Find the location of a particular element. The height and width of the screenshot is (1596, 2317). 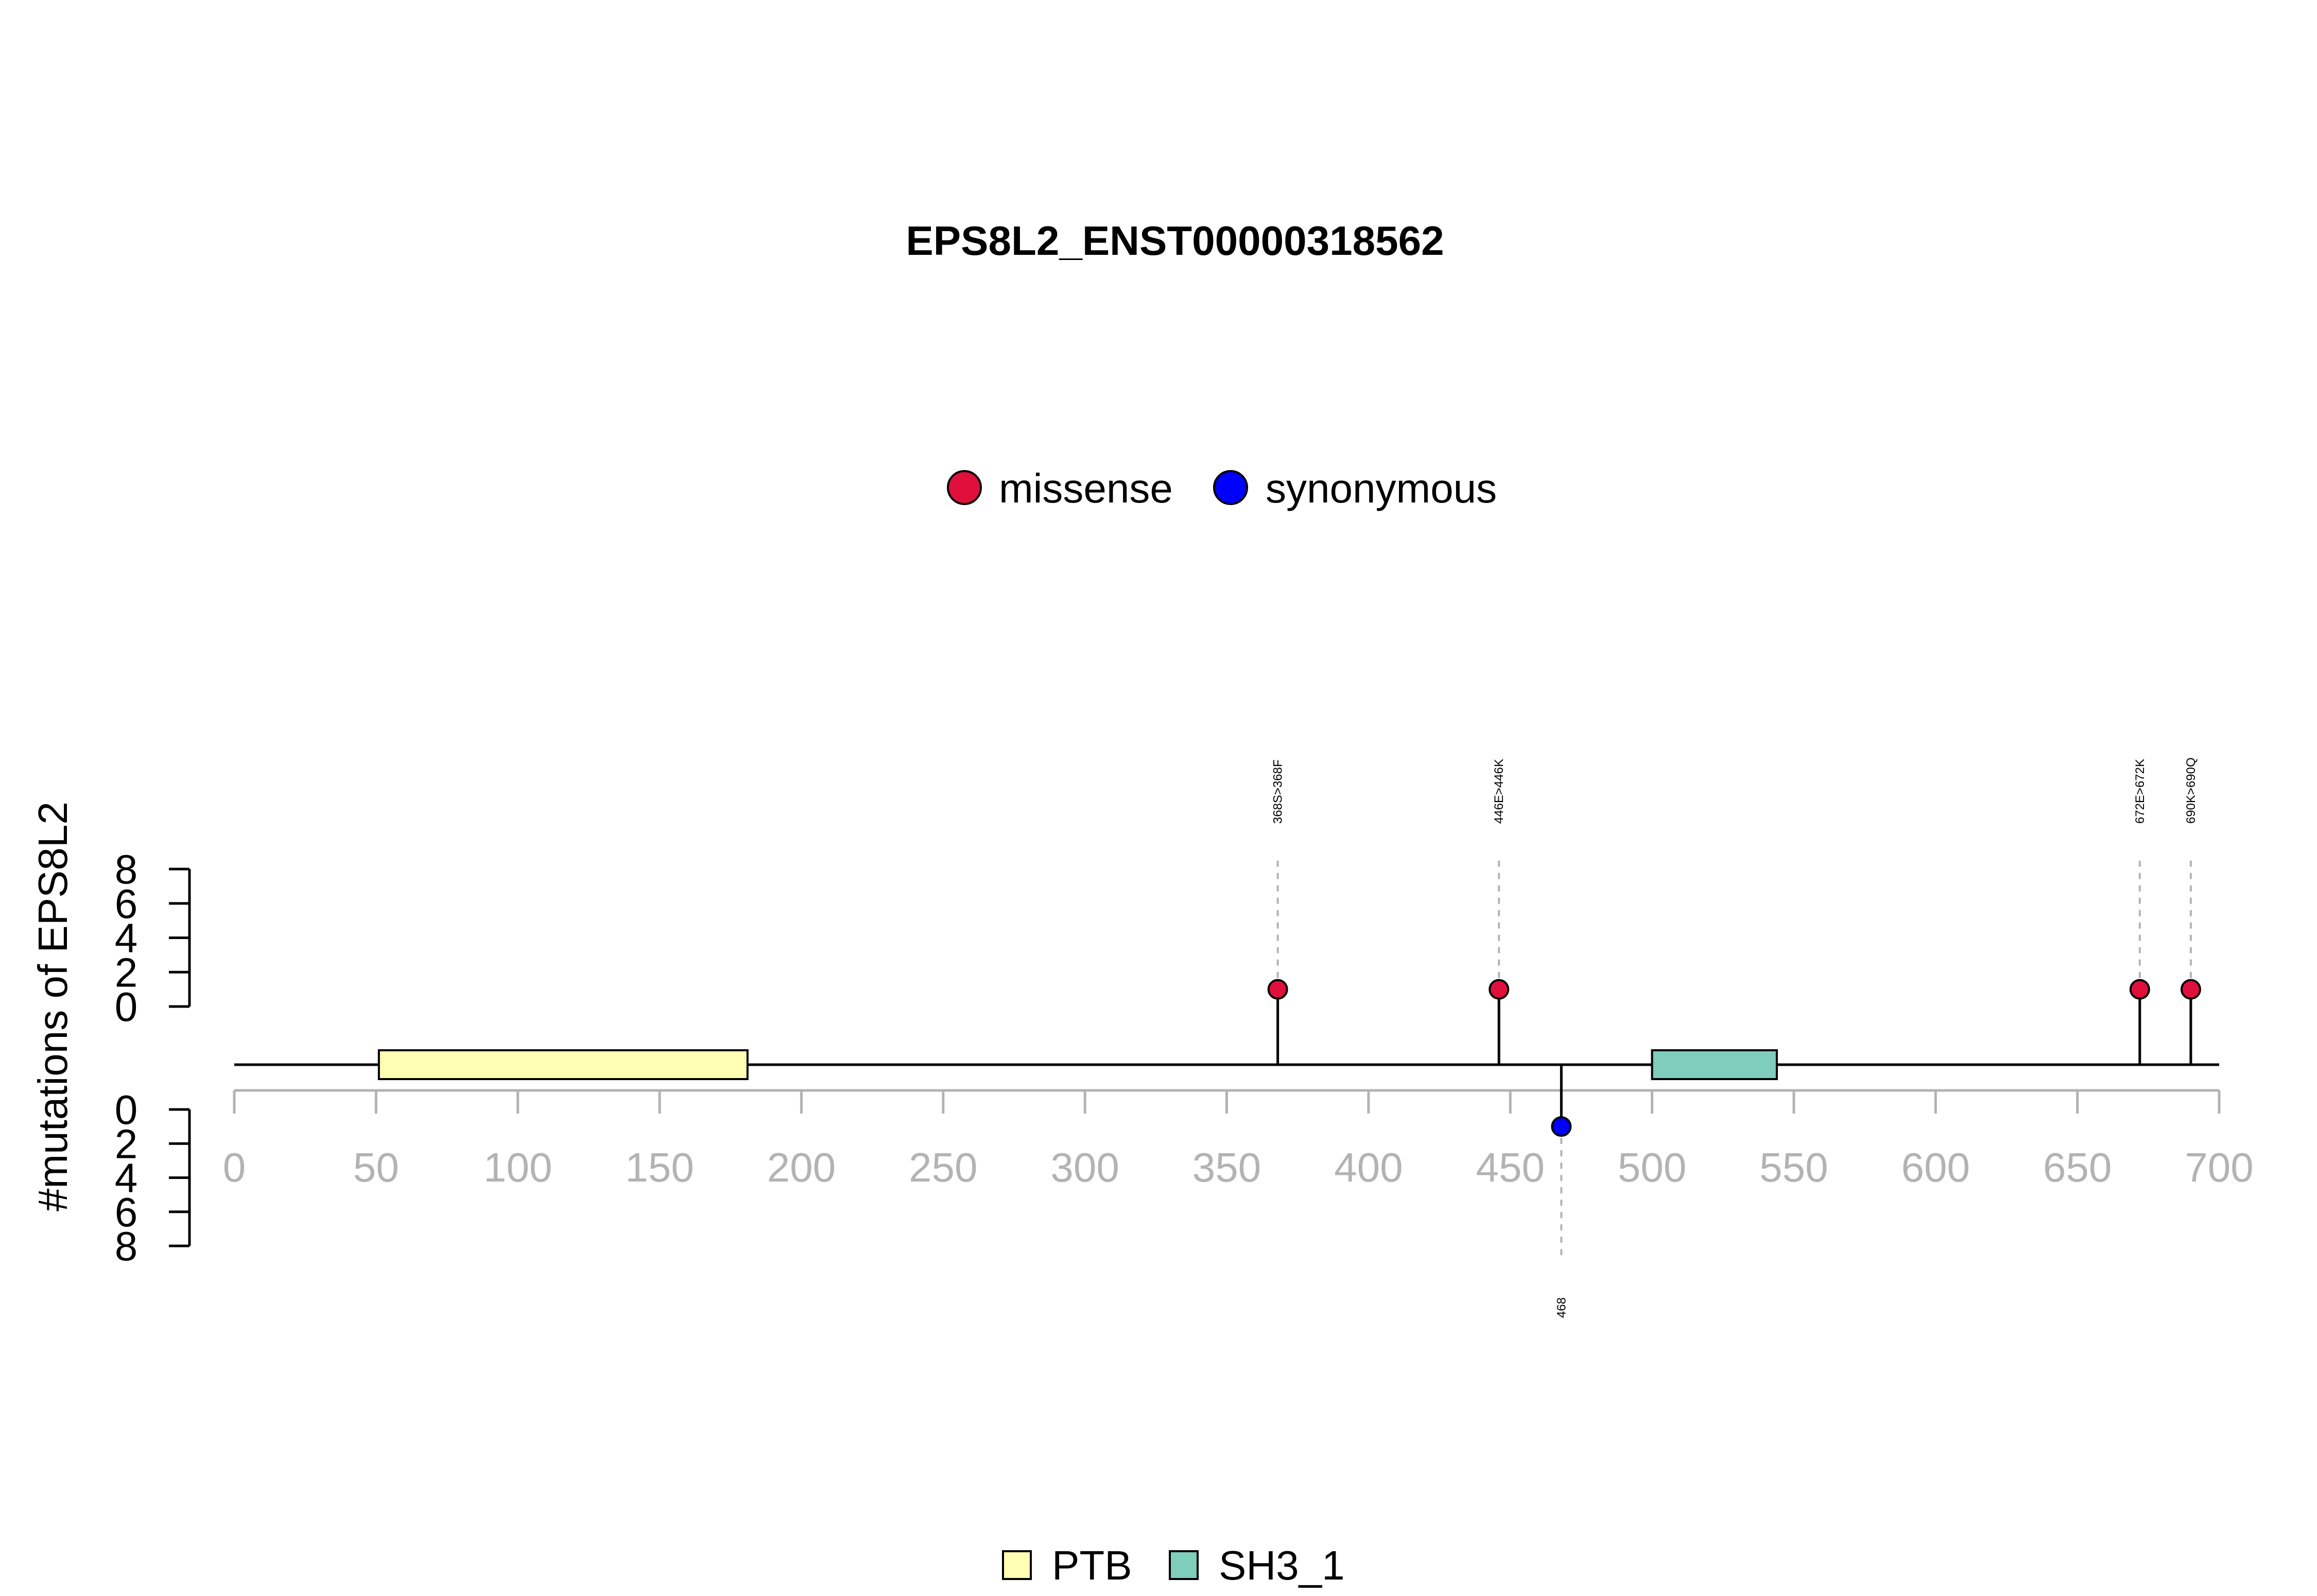

x-tick-label: 600 is located at coordinates (1935, 1167).